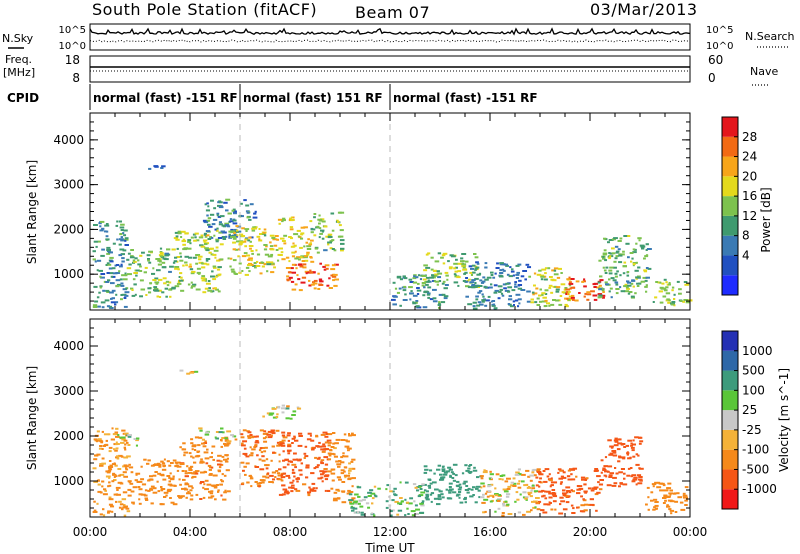  I want to click on colorbar-swatch, so click(730, 285).